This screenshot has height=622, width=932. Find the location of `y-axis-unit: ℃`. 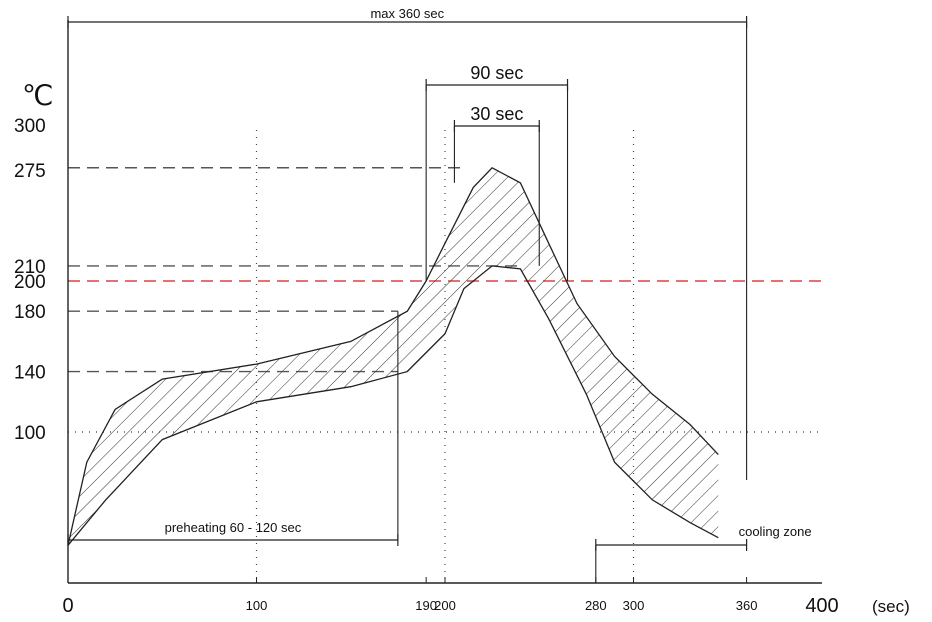

y-axis-unit: ℃ is located at coordinates (37, 95).